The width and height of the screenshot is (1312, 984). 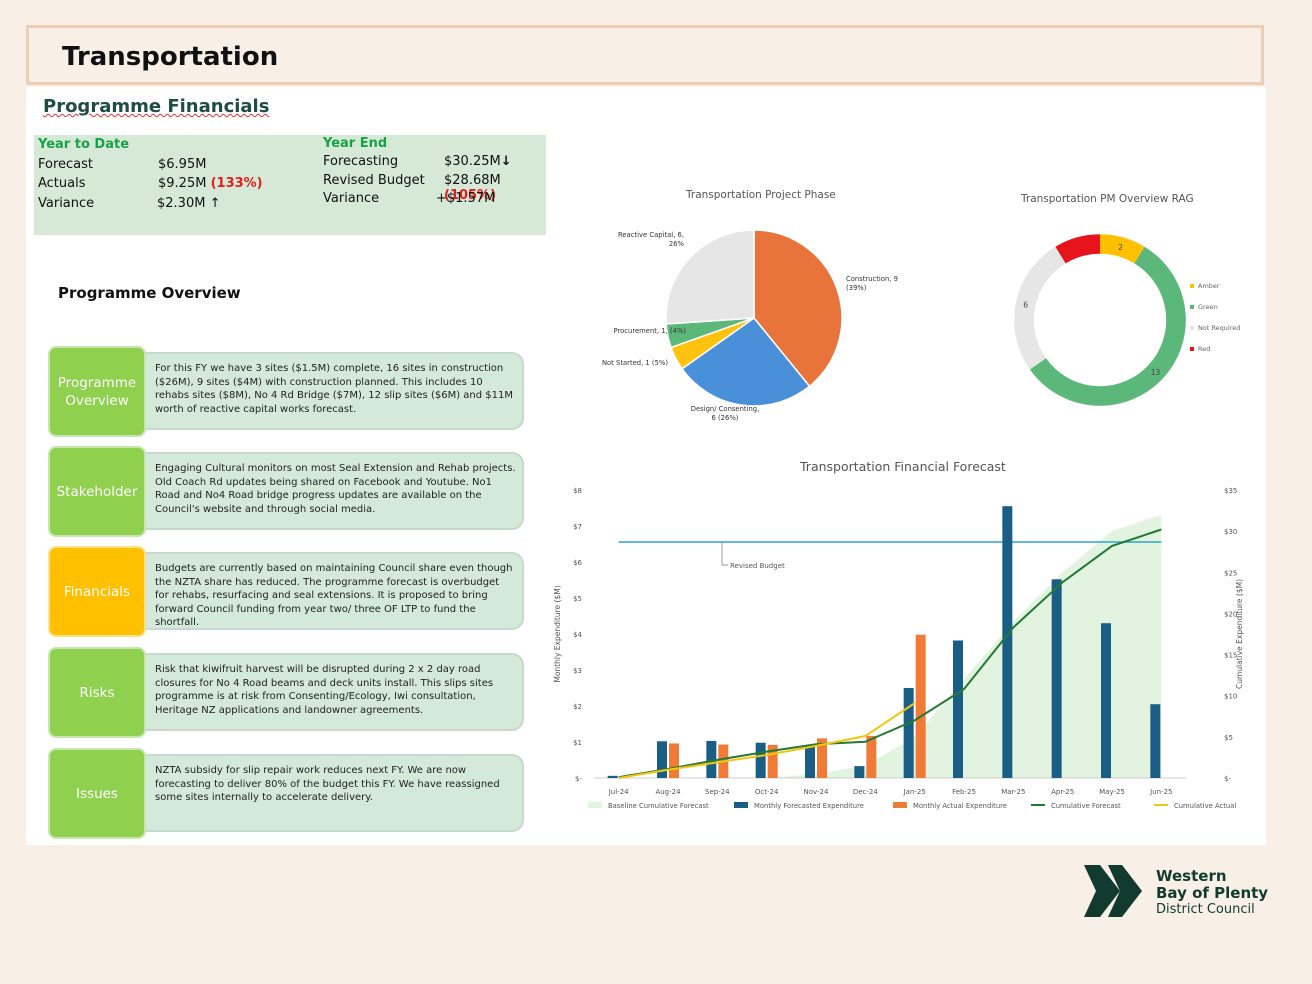 What do you see at coordinates (872, 283) in the screenshot?
I see `pie-slice-label: Construction, 9 (39%)` at bounding box center [872, 283].